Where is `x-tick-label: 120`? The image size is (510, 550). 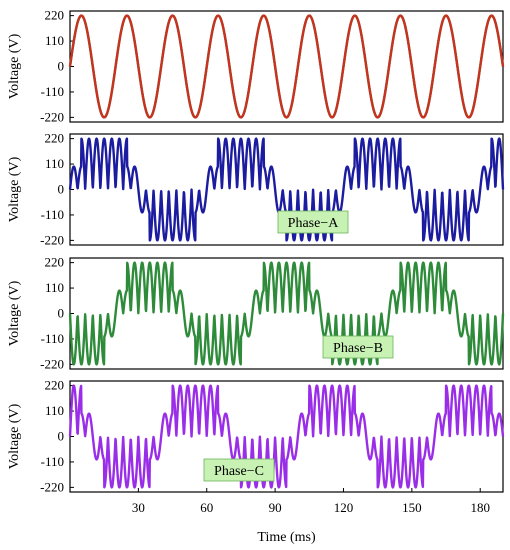
x-tick-label: 120 is located at coordinates (344, 507).